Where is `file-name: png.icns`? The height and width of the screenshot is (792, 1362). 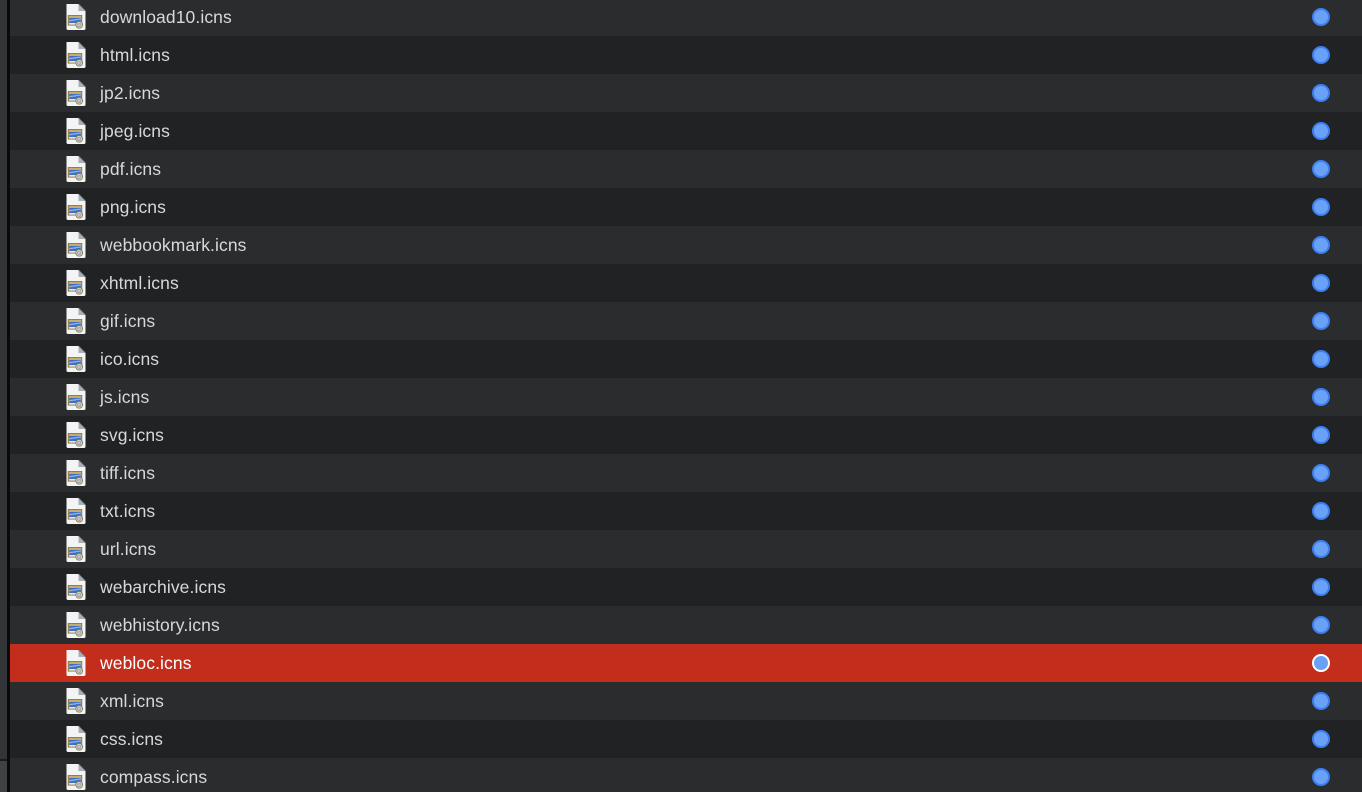 file-name: png.icns is located at coordinates (133, 206).